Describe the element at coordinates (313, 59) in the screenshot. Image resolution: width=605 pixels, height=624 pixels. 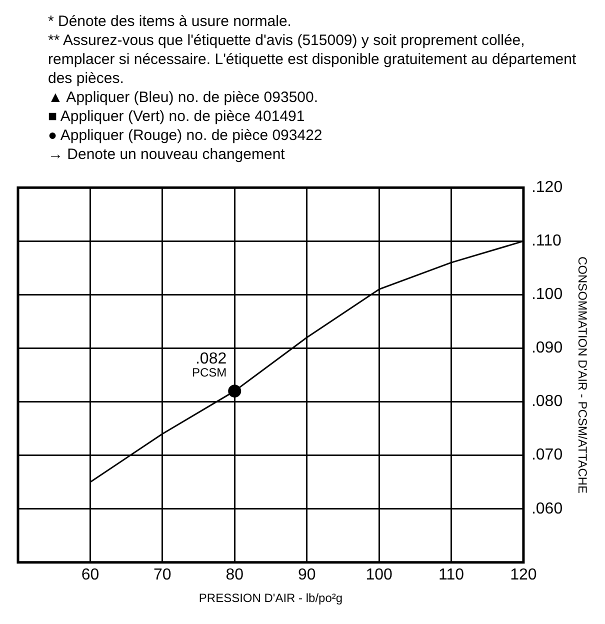
I see `text: ** Assurez-vous que l'étiquette d'avis (515009) y soit proprement collée, remplacer si nécessaire. L'étiquette est disponible gratuitement au département des pièces.` at that location.